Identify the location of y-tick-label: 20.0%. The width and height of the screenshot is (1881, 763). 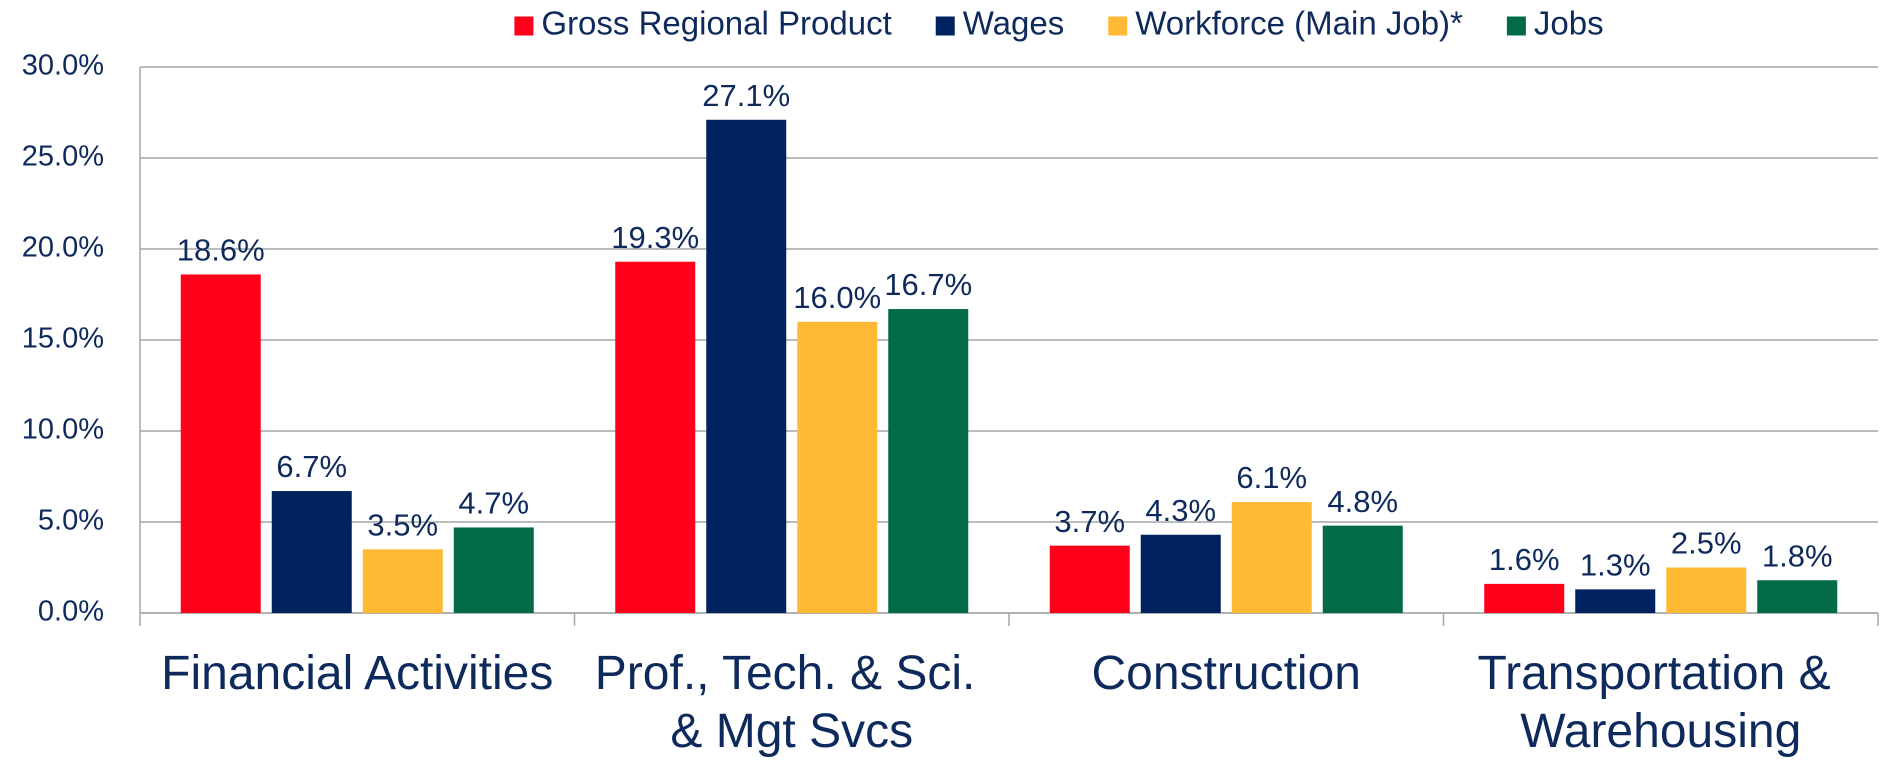
(63, 248).